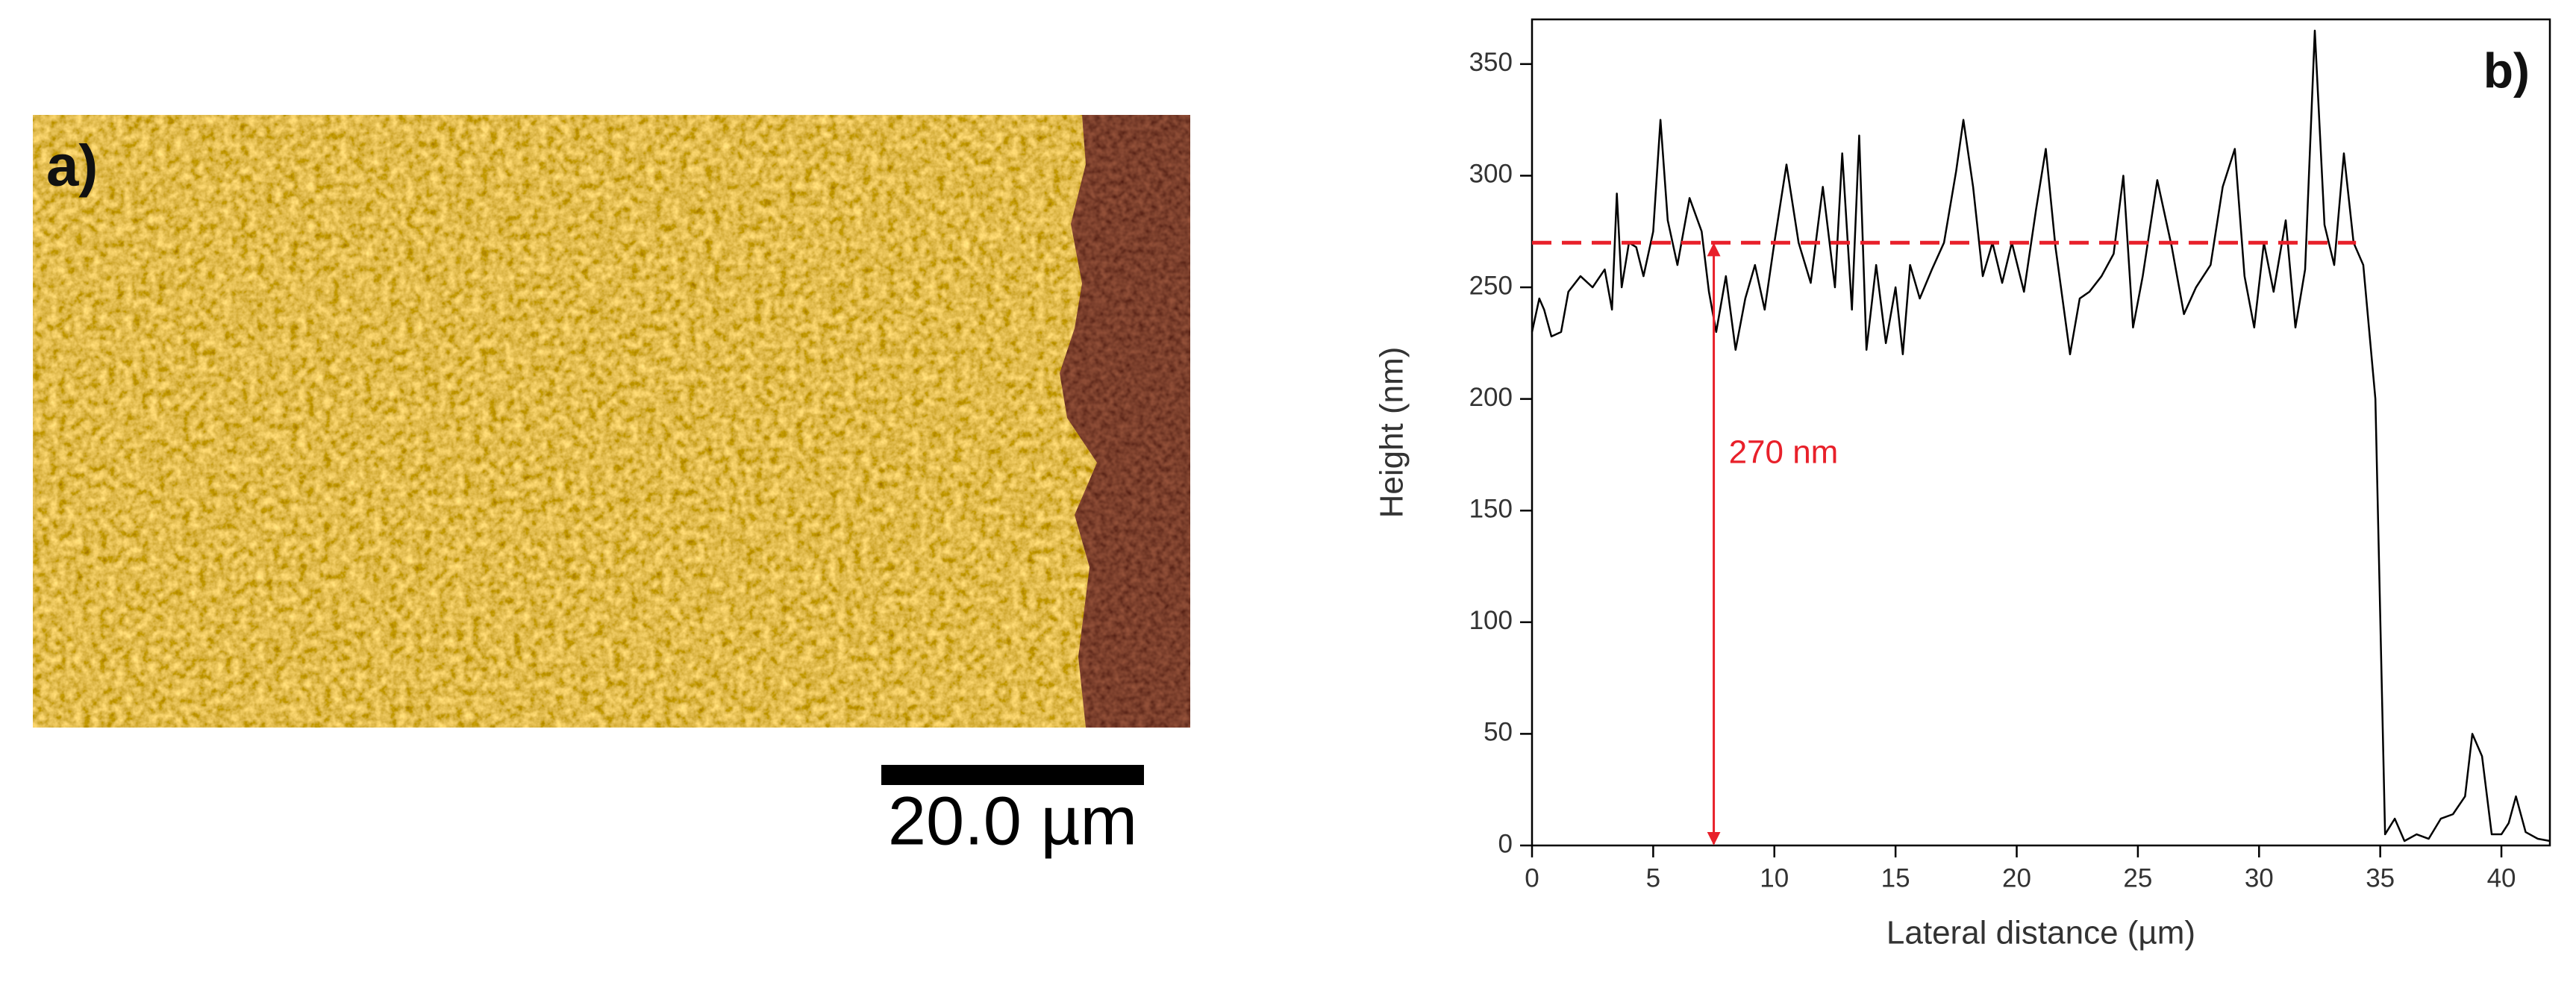  Describe the element at coordinates (72, 166) in the screenshot. I see `panel-label: a)` at that location.